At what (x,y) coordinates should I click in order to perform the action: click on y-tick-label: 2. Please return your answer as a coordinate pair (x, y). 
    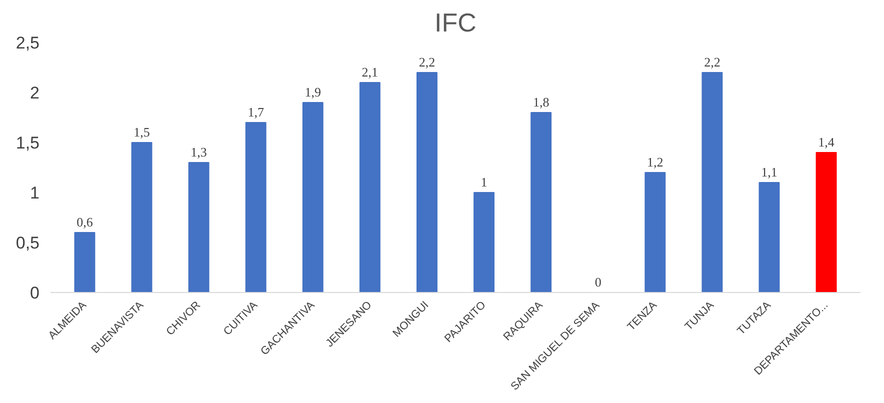
    Looking at the image, I should click on (35, 93).